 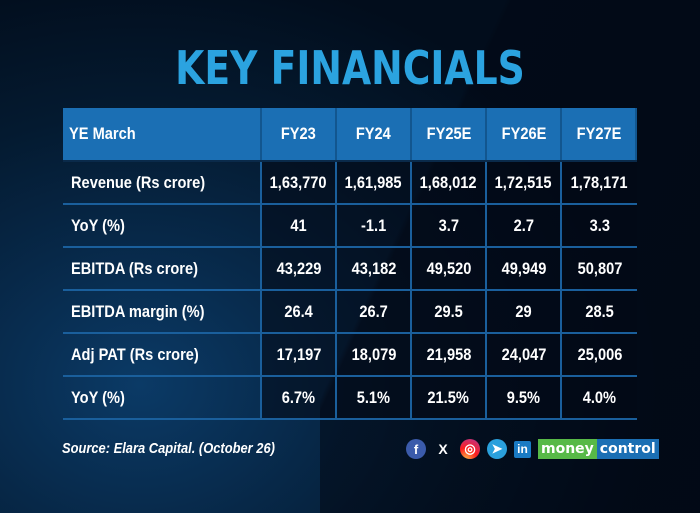 I want to click on table-cell: 43,182, so click(x=374, y=268).